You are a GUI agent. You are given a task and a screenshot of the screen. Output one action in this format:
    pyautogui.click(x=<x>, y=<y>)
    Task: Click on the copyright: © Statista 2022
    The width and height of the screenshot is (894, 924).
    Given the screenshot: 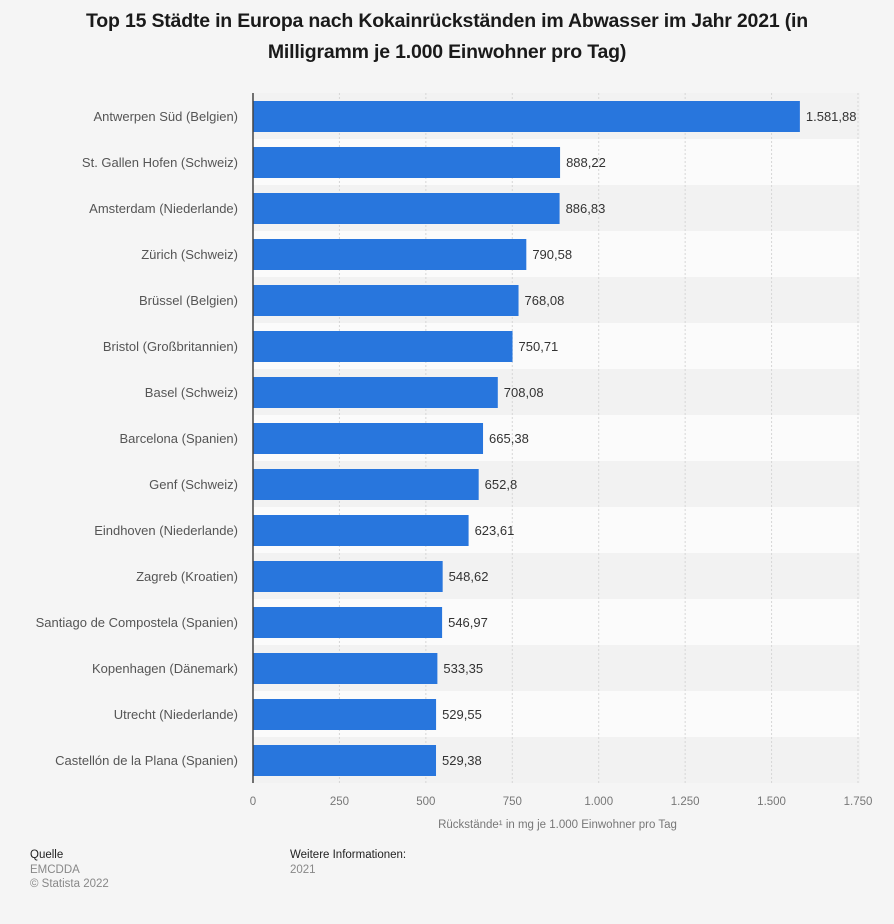 What is the action you would take?
    pyautogui.click(x=69, y=884)
    